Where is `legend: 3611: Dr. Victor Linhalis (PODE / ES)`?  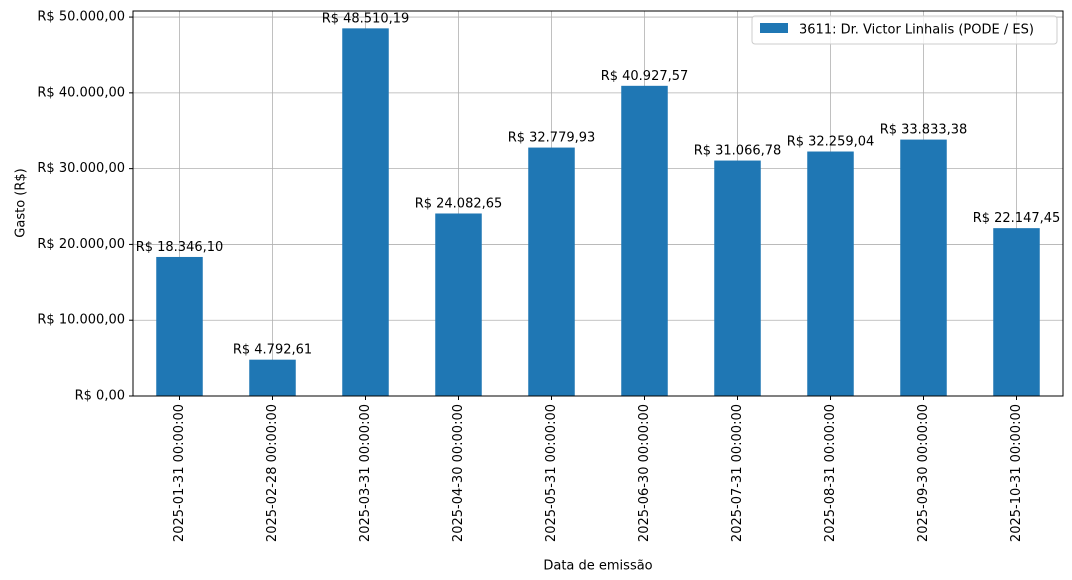 legend: 3611: Dr. Victor Linhalis (PODE / ES) is located at coordinates (904, 30).